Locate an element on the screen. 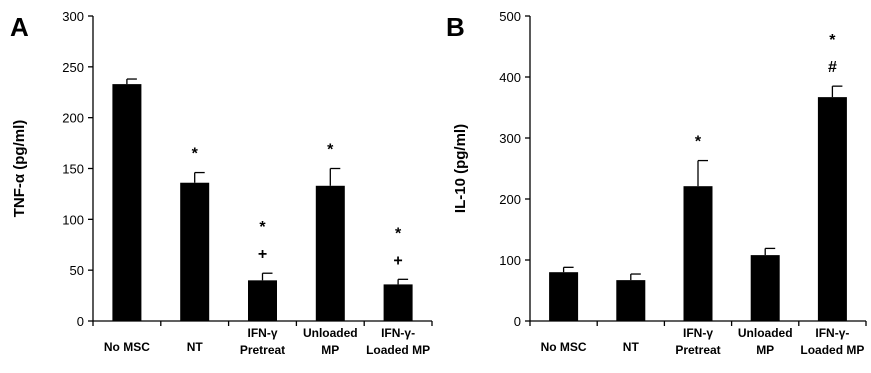 Image resolution: width=871 pixels, height=373 pixels. panel-b-letter: B is located at coordinates (455, 27).